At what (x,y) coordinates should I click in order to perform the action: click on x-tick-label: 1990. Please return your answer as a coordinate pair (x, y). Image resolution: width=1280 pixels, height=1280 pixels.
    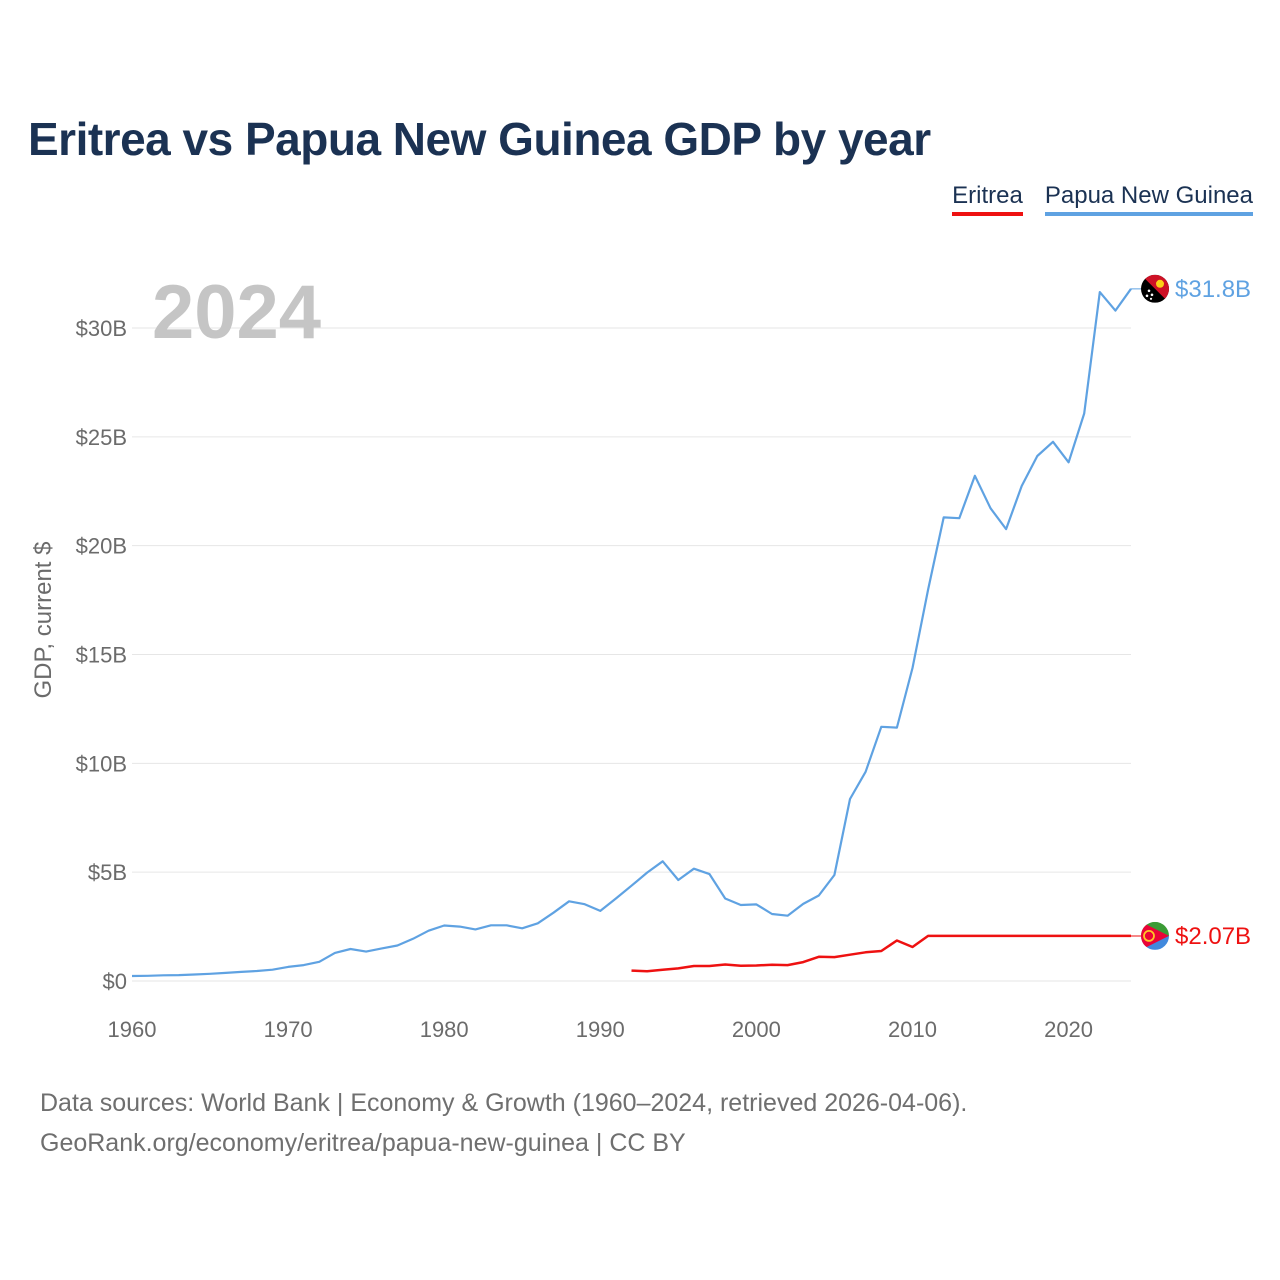
    Looking at the image, I should click on (600, 1029).